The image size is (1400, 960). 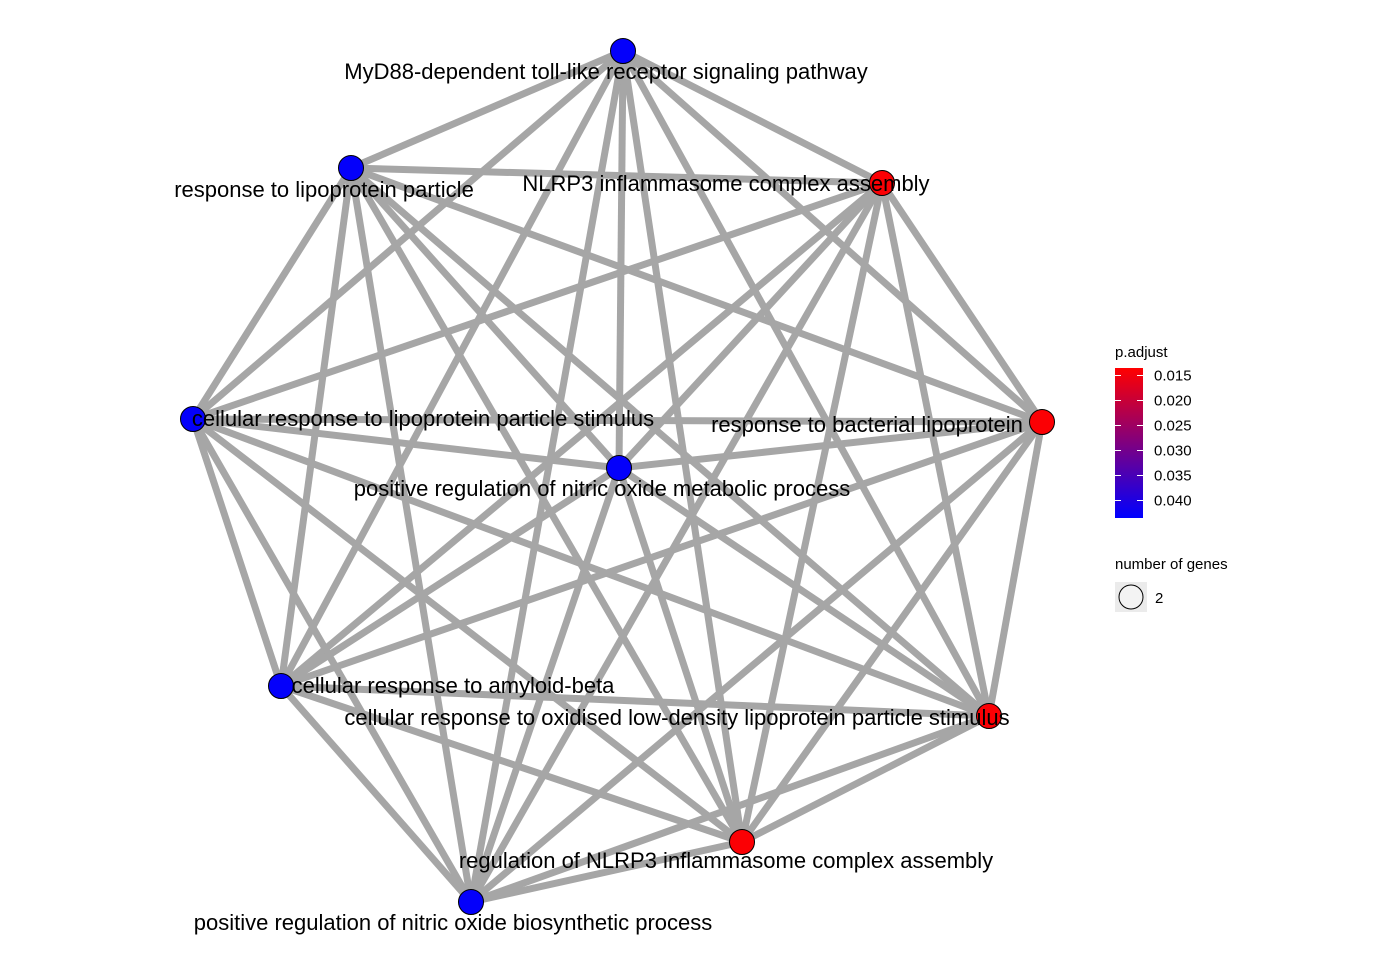 What do you see at coordinates (450, 577) in the screenshot?
I see `edge-no_metabolic-amyloid_beta` at bounding box center [450, 577].